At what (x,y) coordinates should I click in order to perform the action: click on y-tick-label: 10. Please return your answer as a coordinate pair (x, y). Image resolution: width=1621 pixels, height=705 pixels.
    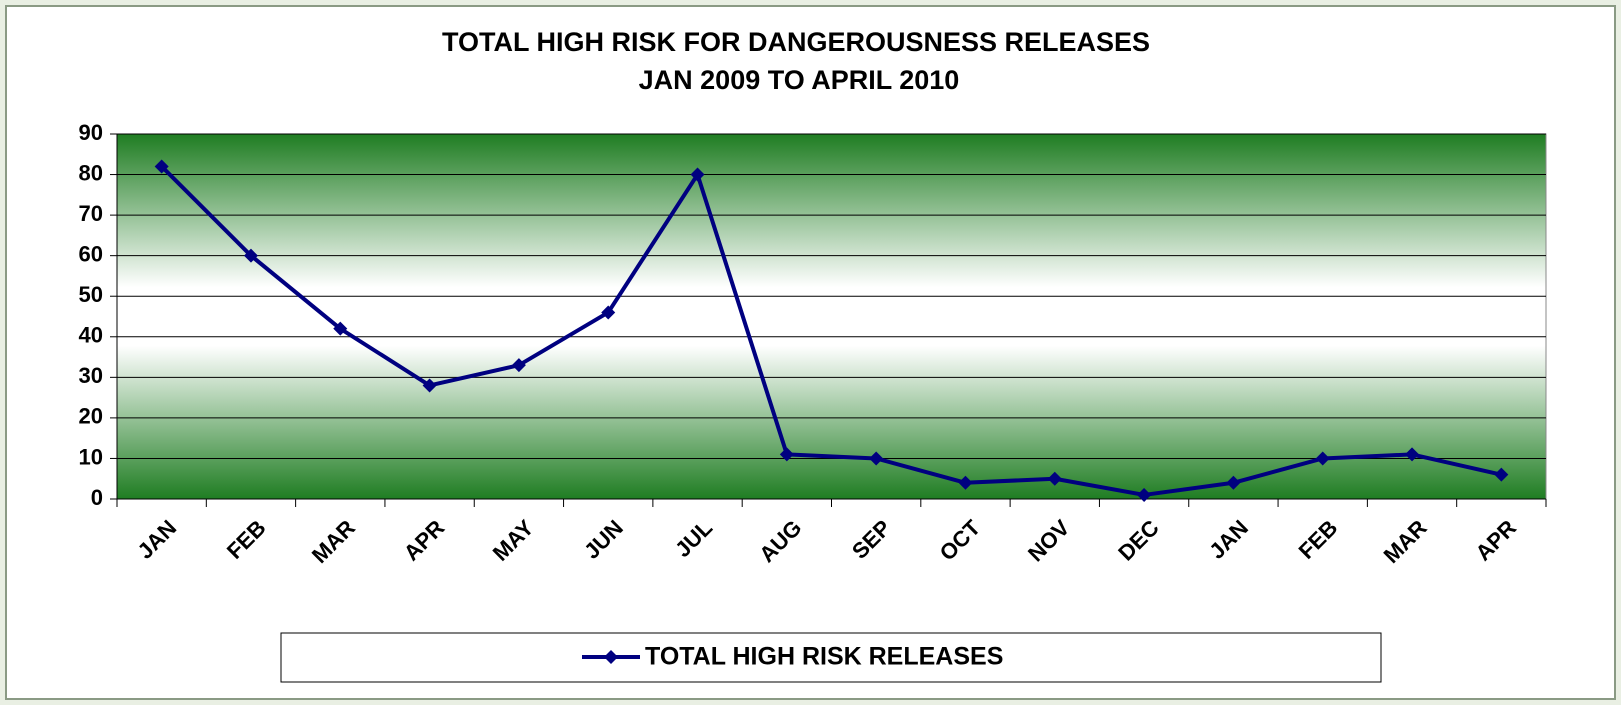
    Looking at the image, I should click on (91, 456).